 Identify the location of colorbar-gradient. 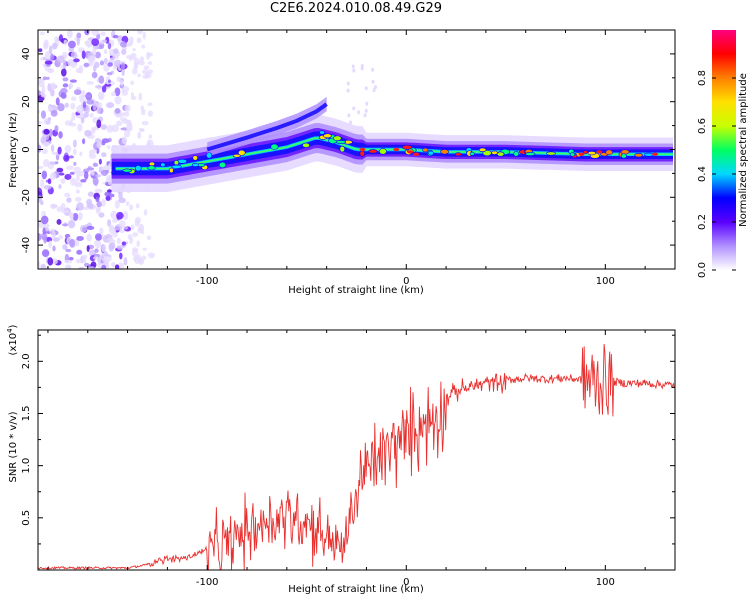
(724, 150).